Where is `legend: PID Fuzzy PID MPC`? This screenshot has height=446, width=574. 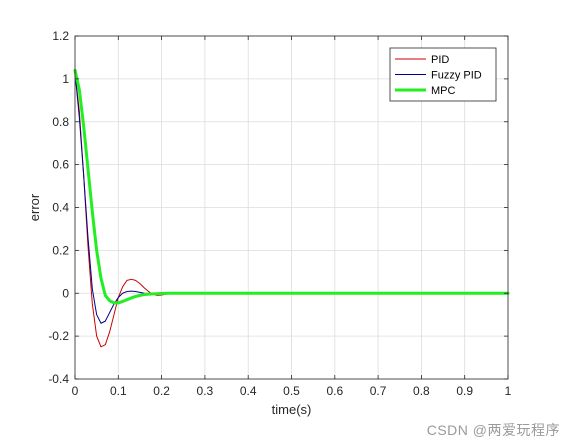
legend: PID Fuzzy PID MPC is located at coordinates (443, 74).